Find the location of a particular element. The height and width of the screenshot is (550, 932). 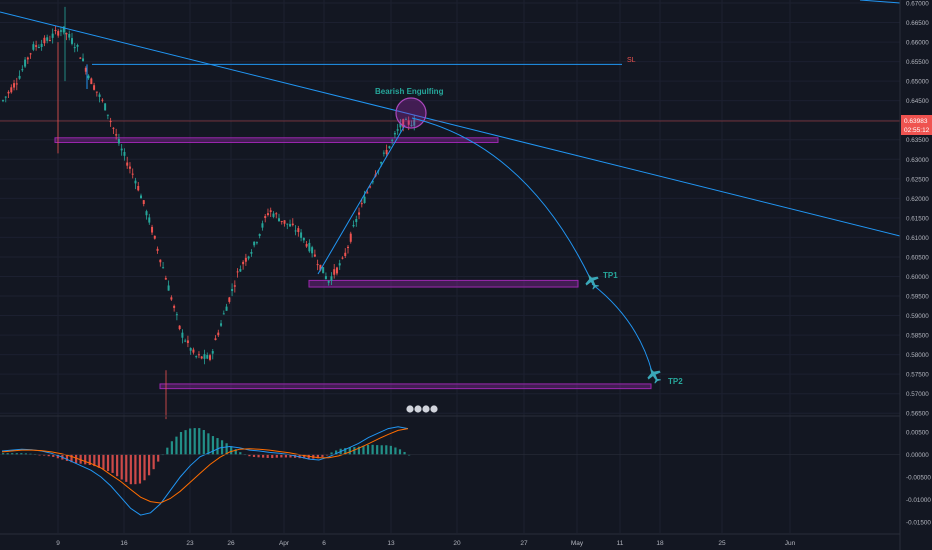

tp1-plane-icon is located at coordinates (592, 282).